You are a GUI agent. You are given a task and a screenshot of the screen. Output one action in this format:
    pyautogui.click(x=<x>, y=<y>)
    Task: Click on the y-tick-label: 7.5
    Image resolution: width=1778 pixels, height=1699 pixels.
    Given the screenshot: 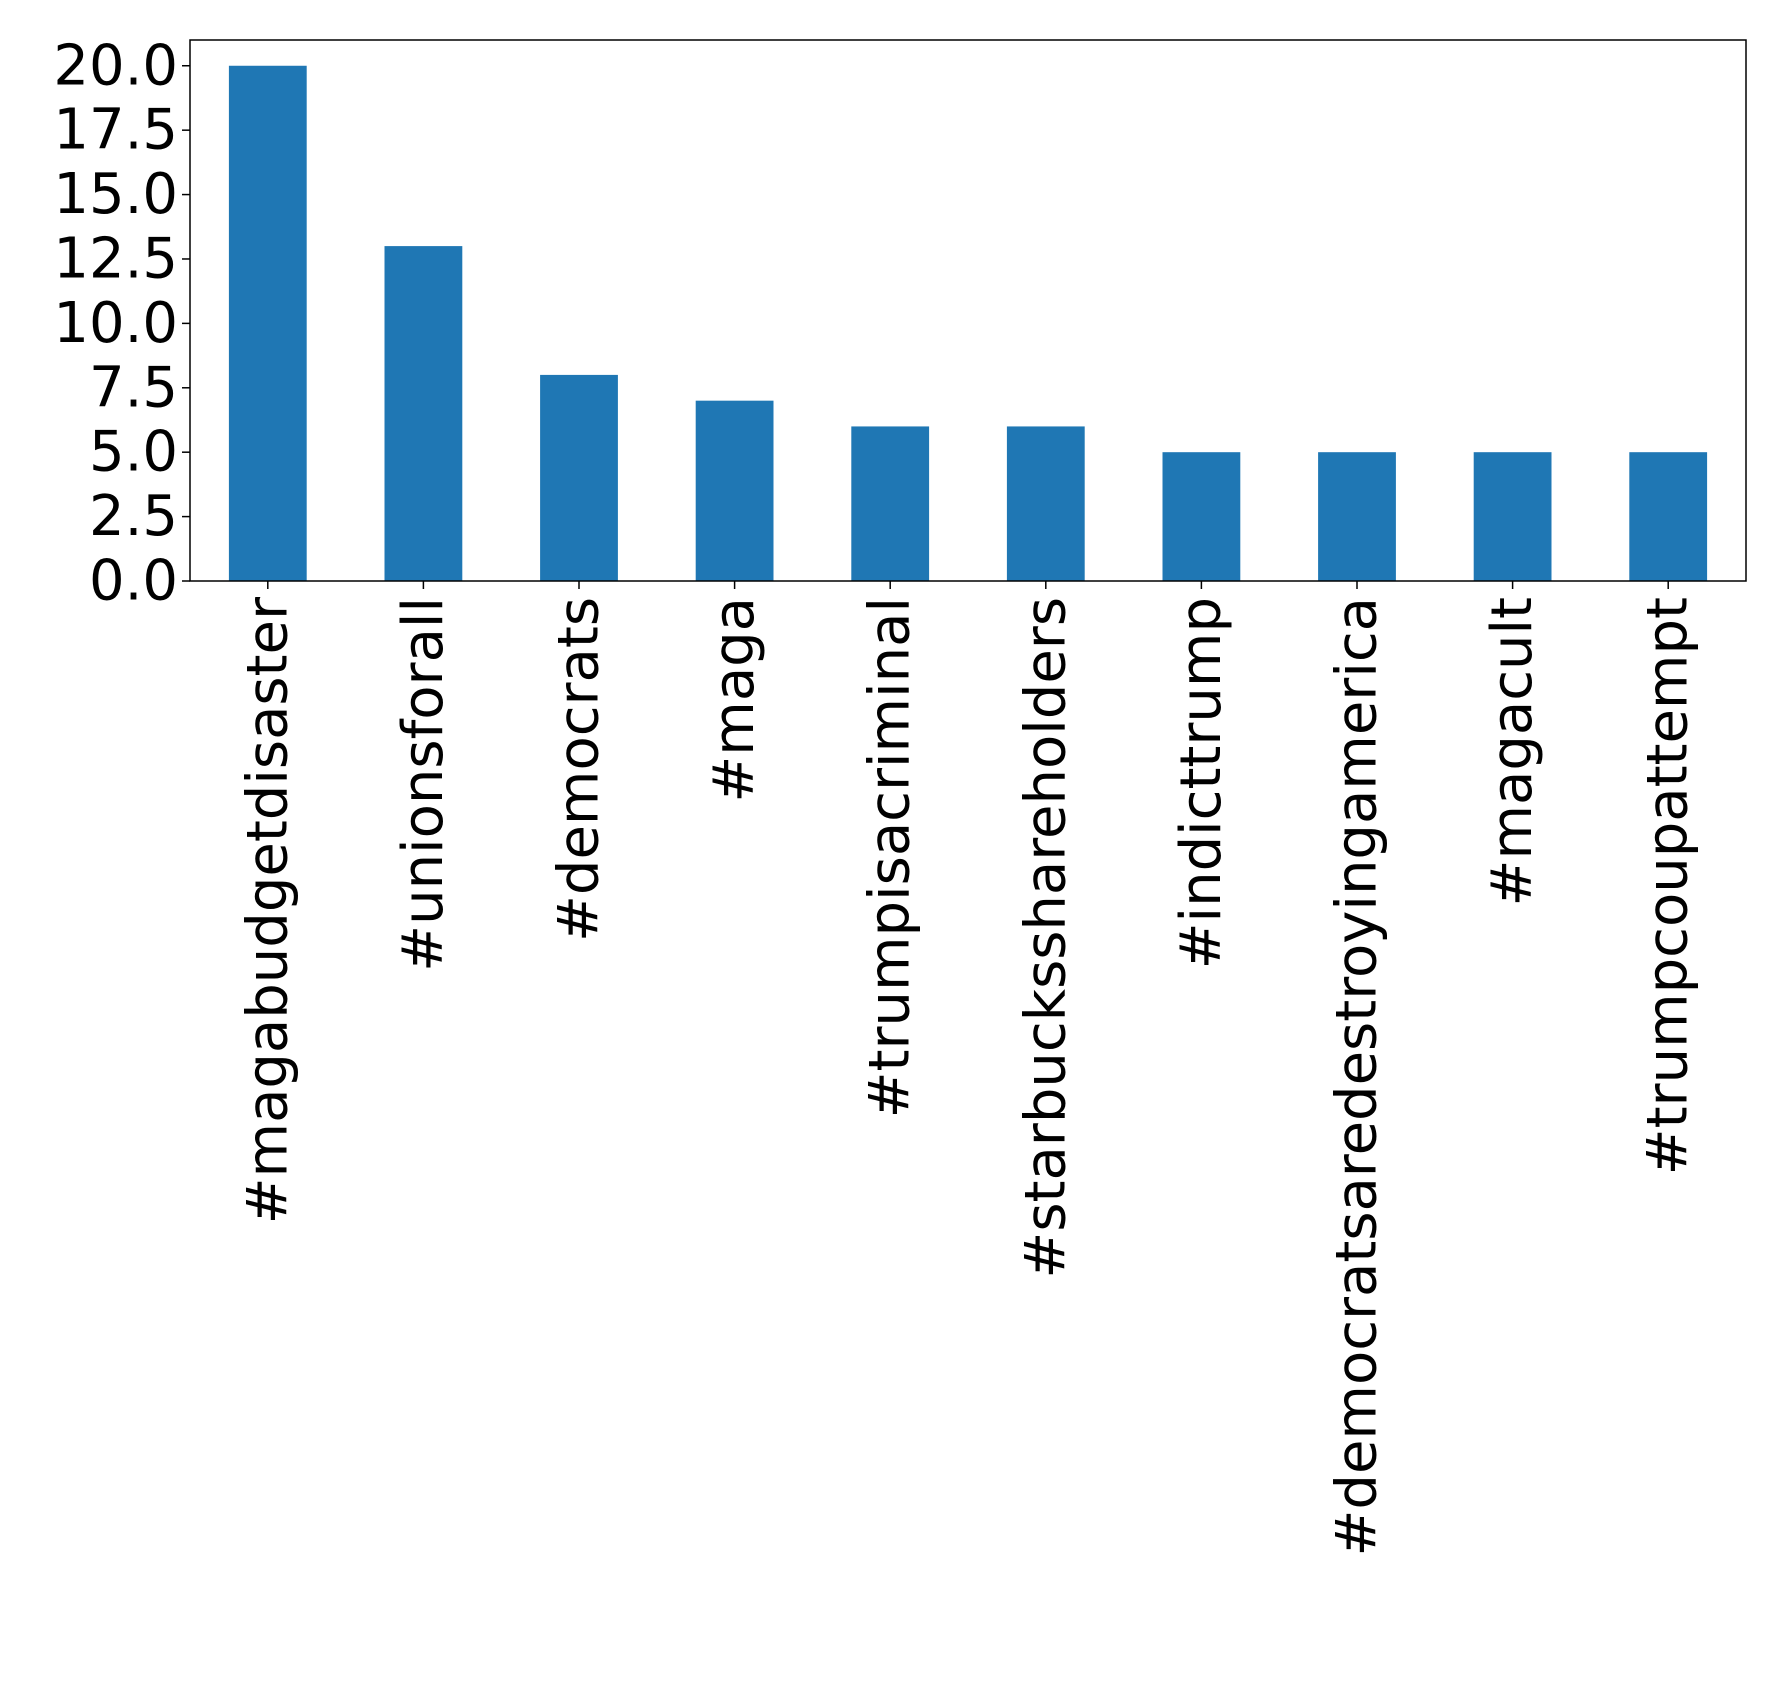 What is the action you would take?
    pyautogui.click(x=133, y=387)
    